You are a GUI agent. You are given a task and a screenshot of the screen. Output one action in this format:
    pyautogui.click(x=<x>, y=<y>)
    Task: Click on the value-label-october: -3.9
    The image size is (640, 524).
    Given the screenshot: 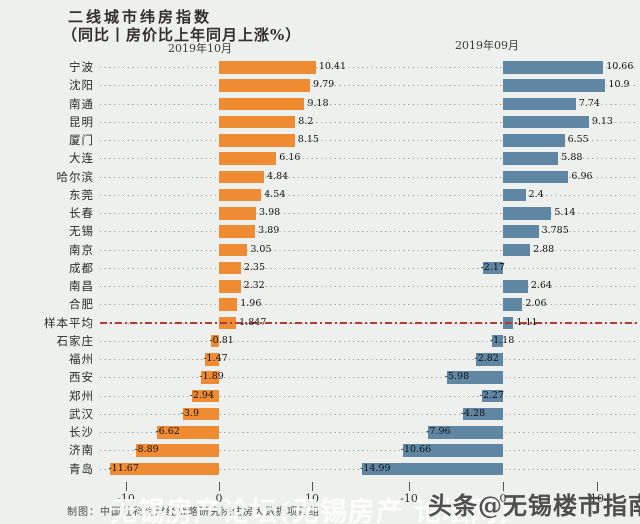 What is the action you would take?
    pyautogui.click(x=190, y=413)
    